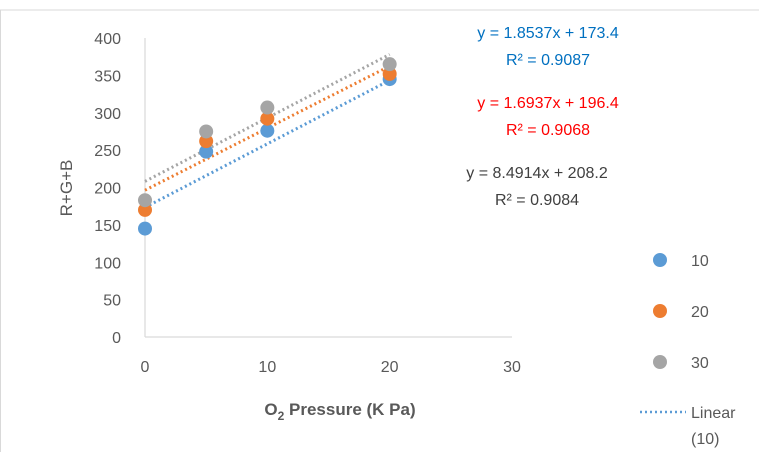 Image resolution: width=759 pixels, height=452 pixels. Describe the element at coordinates (116, 338) in the screenshot. I see `y-tick-label: 0` at that location.